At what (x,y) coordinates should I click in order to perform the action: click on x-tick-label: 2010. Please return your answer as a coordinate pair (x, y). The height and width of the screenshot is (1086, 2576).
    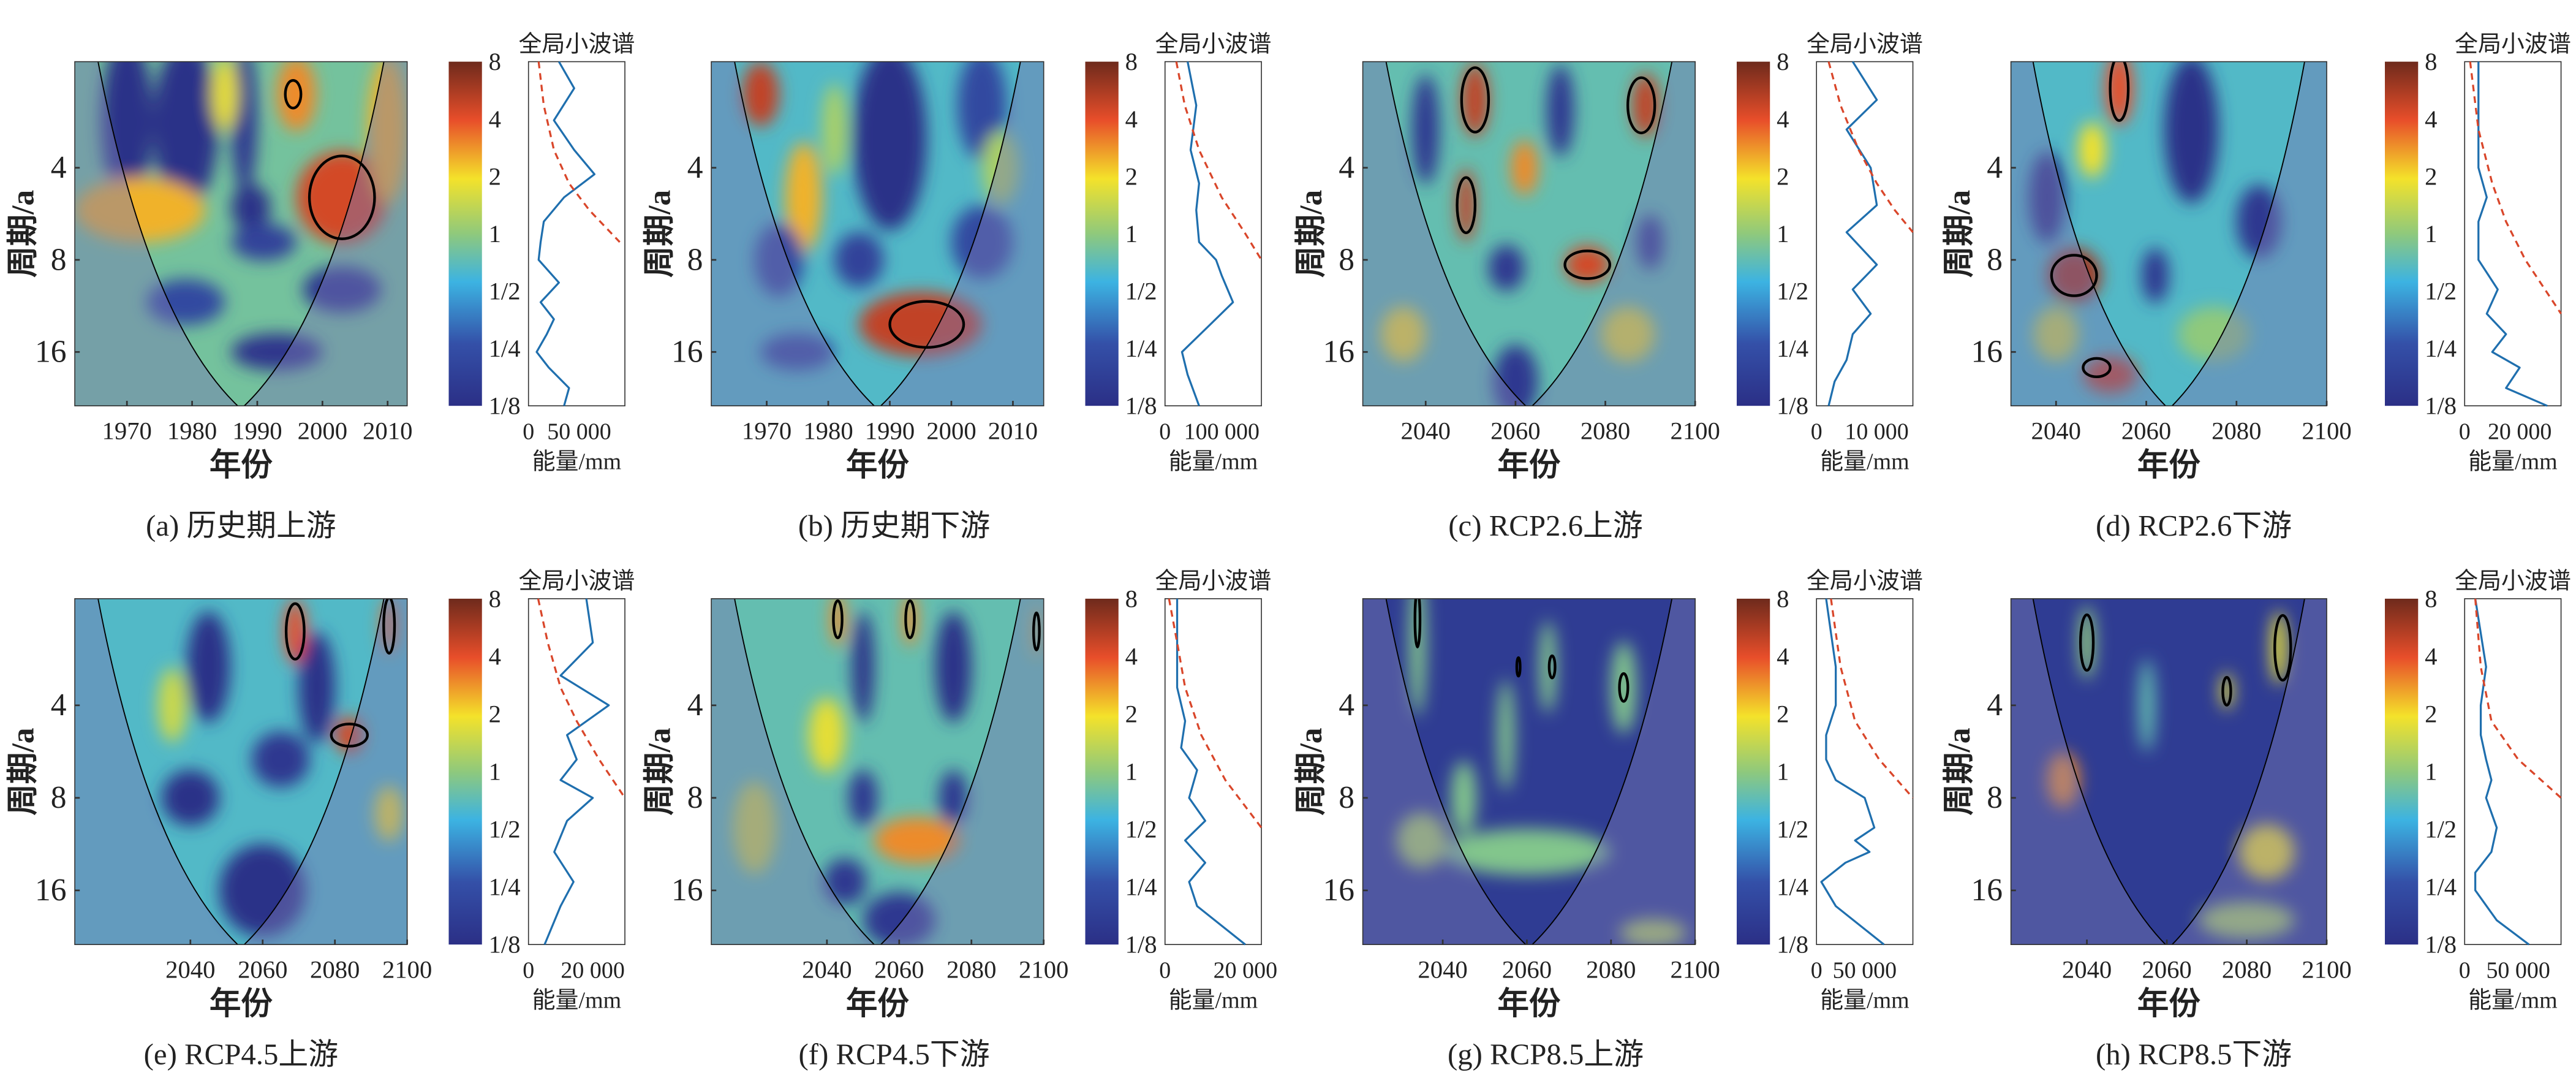
    Looking at the image, I should click on (387, 430).